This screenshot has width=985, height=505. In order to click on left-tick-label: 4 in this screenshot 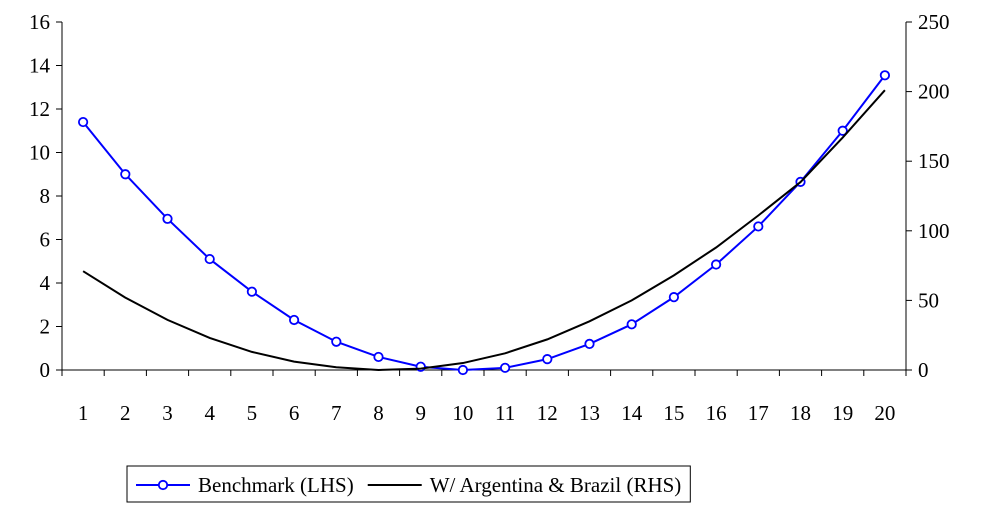, I will do `click(45, 283)`.